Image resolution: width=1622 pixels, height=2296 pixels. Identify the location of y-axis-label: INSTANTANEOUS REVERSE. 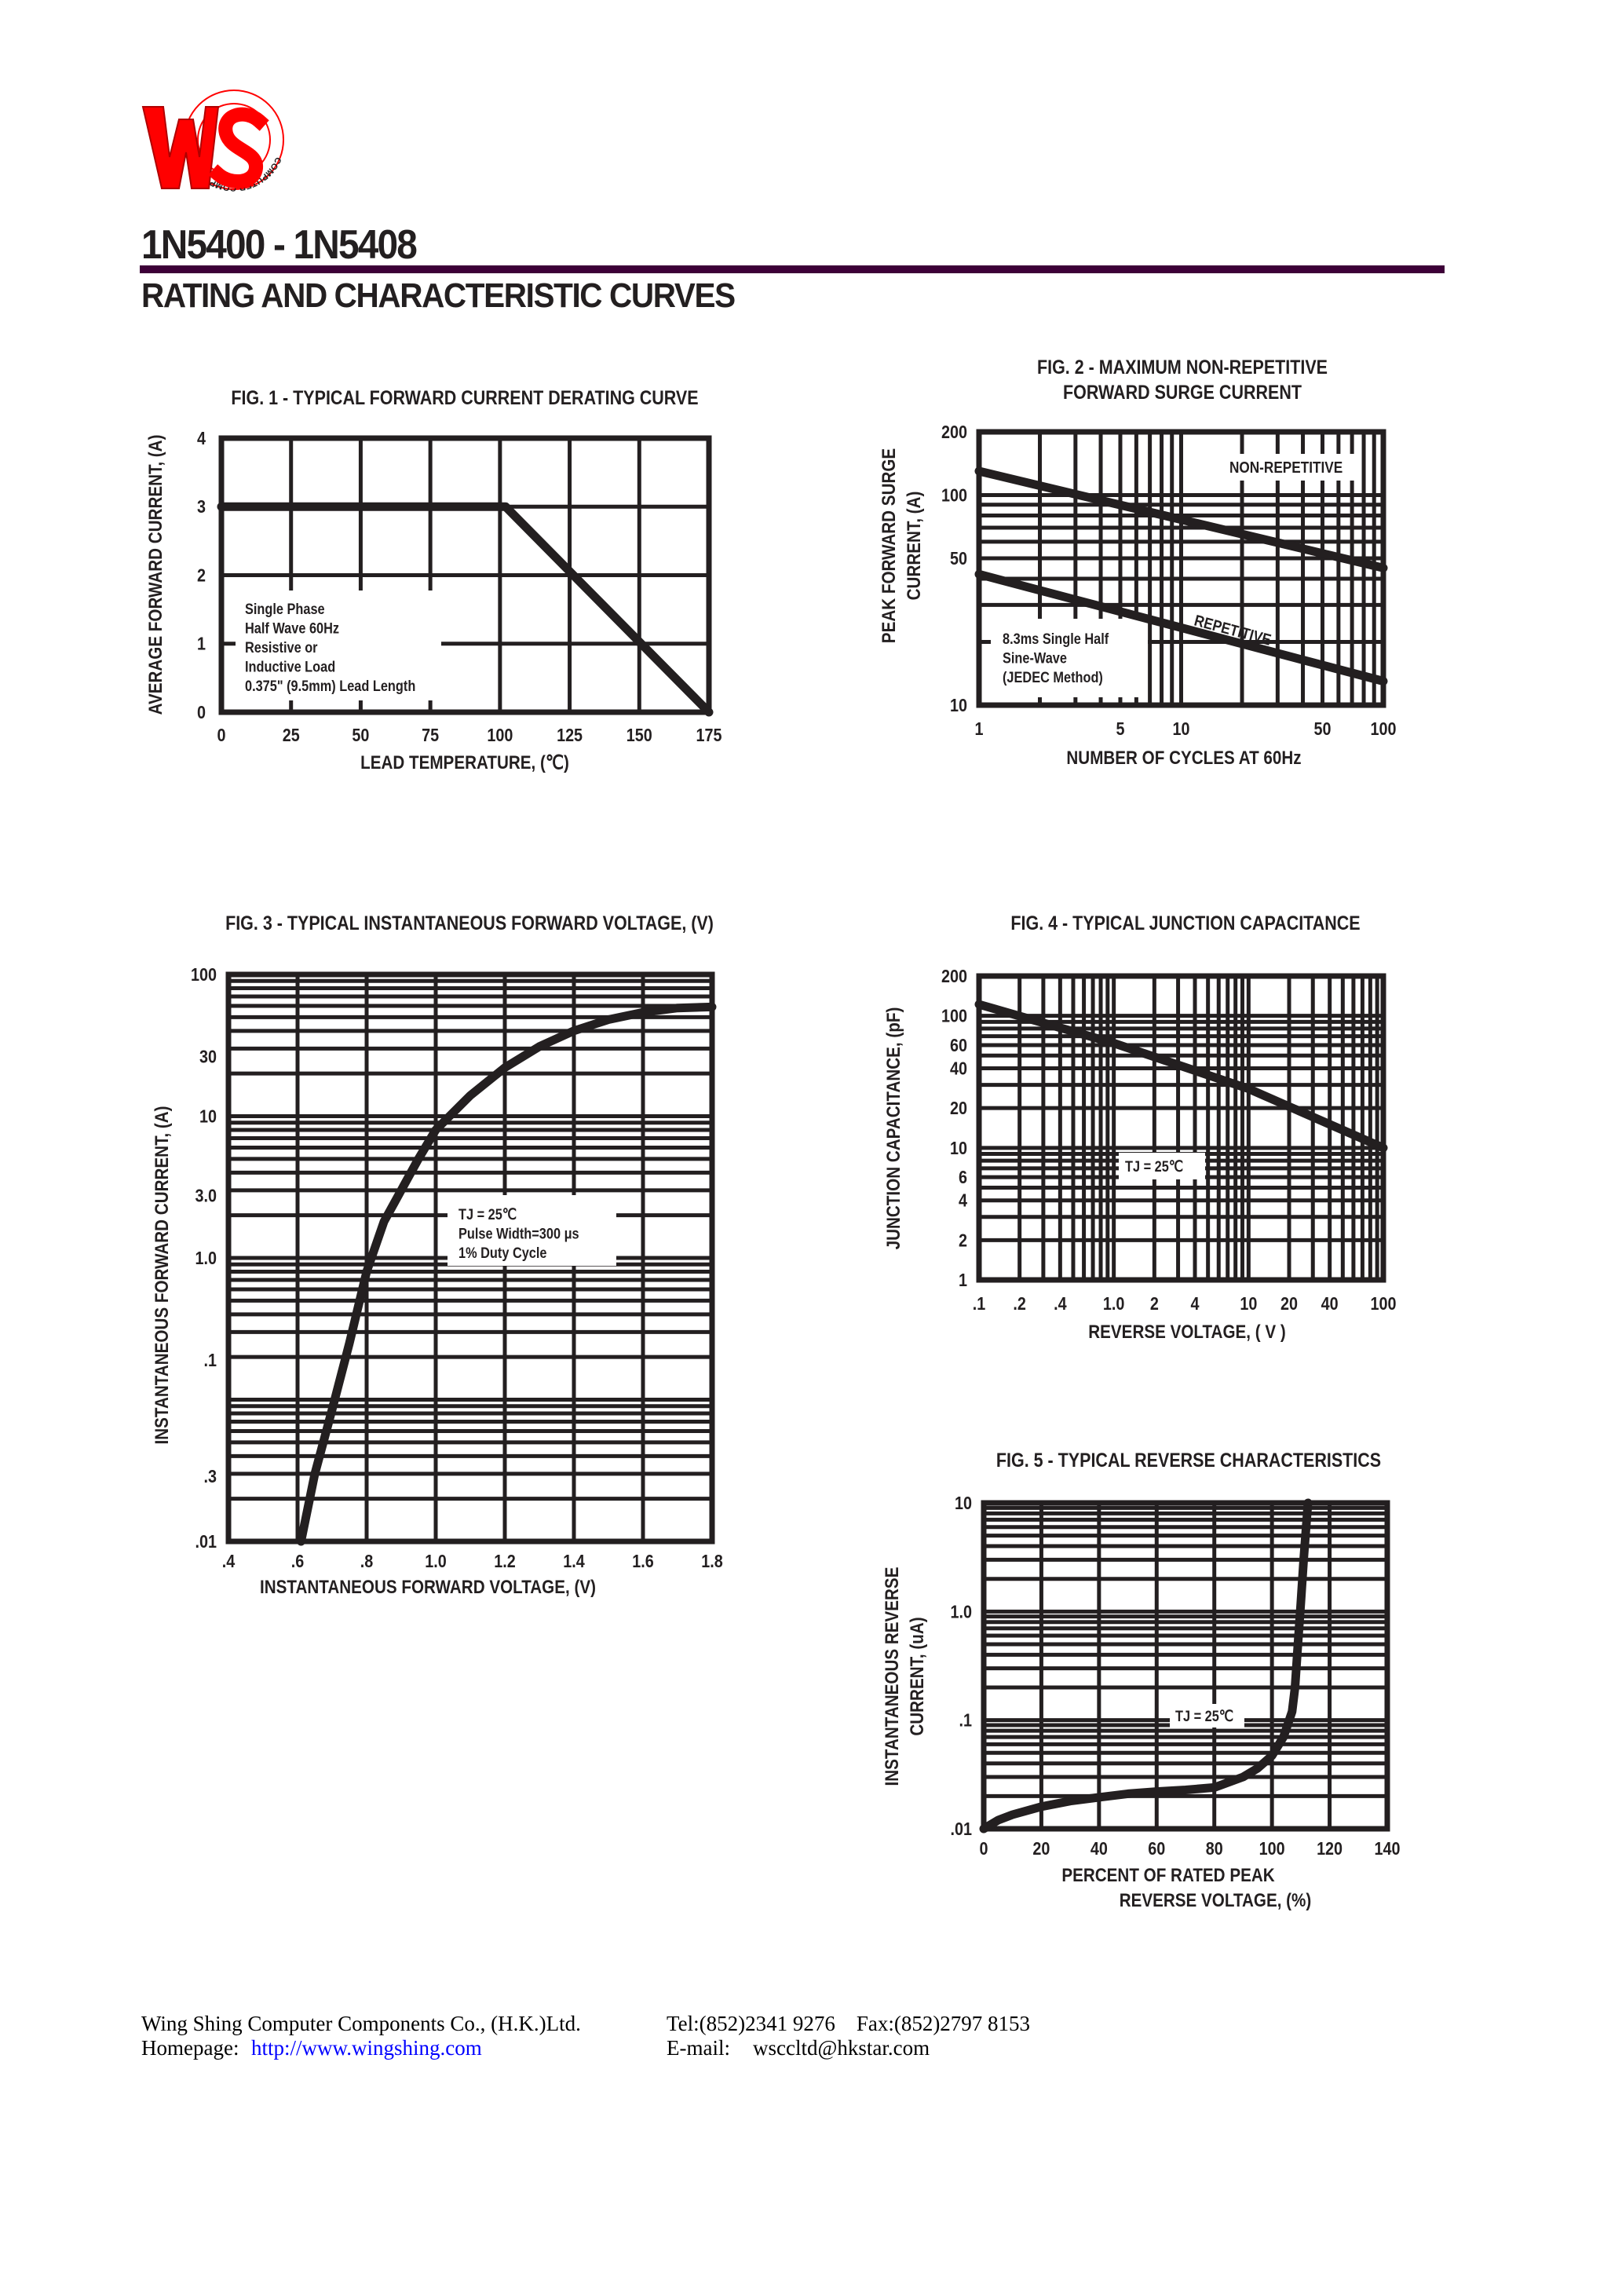
(893, 1677).